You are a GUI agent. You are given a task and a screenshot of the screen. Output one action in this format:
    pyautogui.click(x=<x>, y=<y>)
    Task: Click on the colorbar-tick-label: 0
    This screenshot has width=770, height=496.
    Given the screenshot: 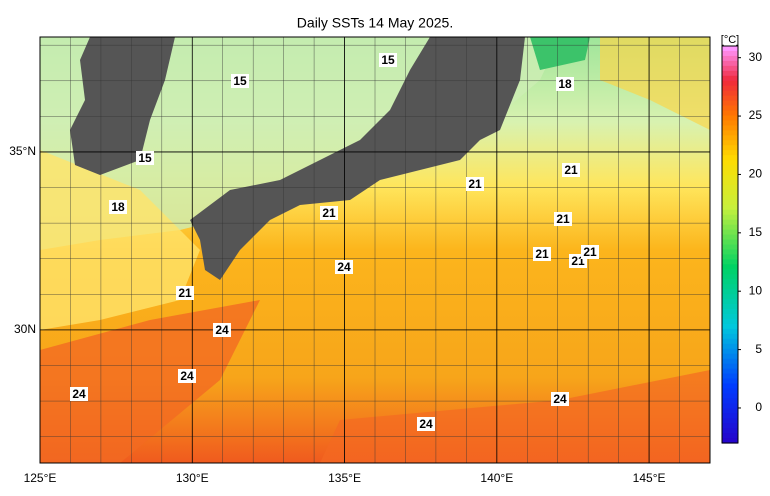 What is the action you would take?
    pyautogui.click(x=758, y=407)
    